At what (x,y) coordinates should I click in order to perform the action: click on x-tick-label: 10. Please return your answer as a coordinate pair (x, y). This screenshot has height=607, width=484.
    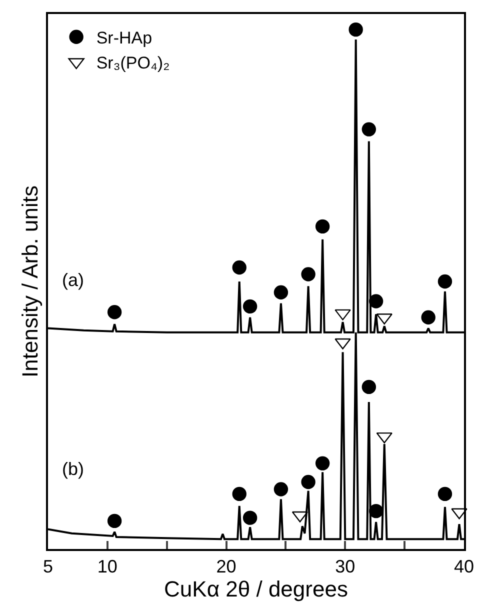
    Looking at the image, I should click on (107, 566).